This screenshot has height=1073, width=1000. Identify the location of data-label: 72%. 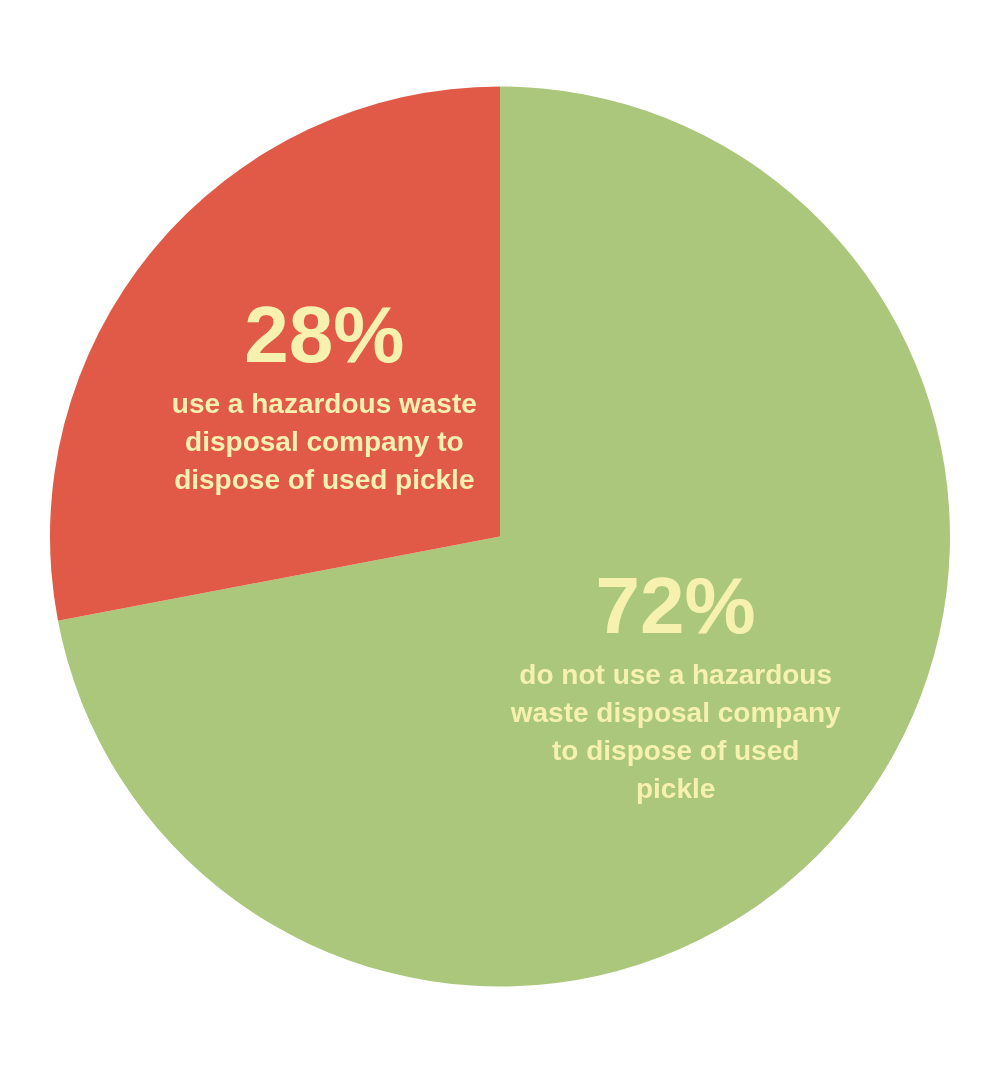
(675, 606).